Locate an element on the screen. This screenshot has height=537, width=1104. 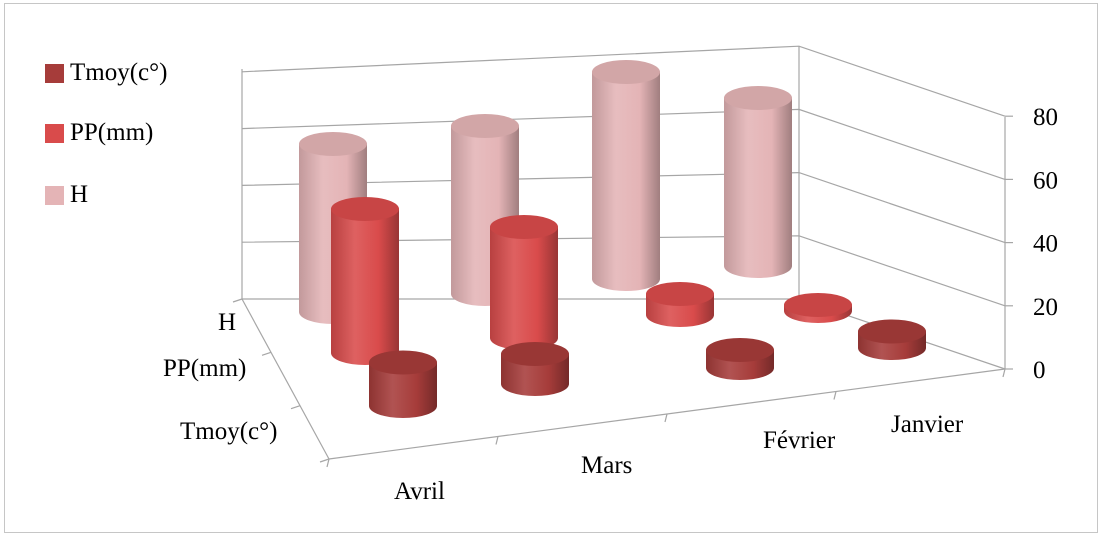
z-tick-label-20: 20 is located at coordinates (1045, 307).